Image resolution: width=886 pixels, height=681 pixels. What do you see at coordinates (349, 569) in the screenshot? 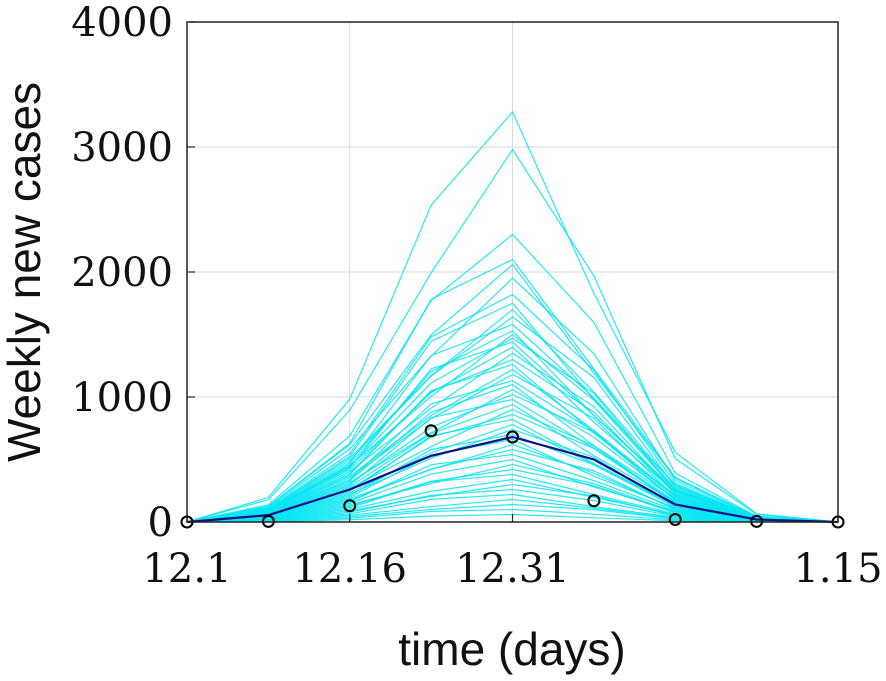
I see `x-tick-label: 12.16` at bounding box center [349, 569].